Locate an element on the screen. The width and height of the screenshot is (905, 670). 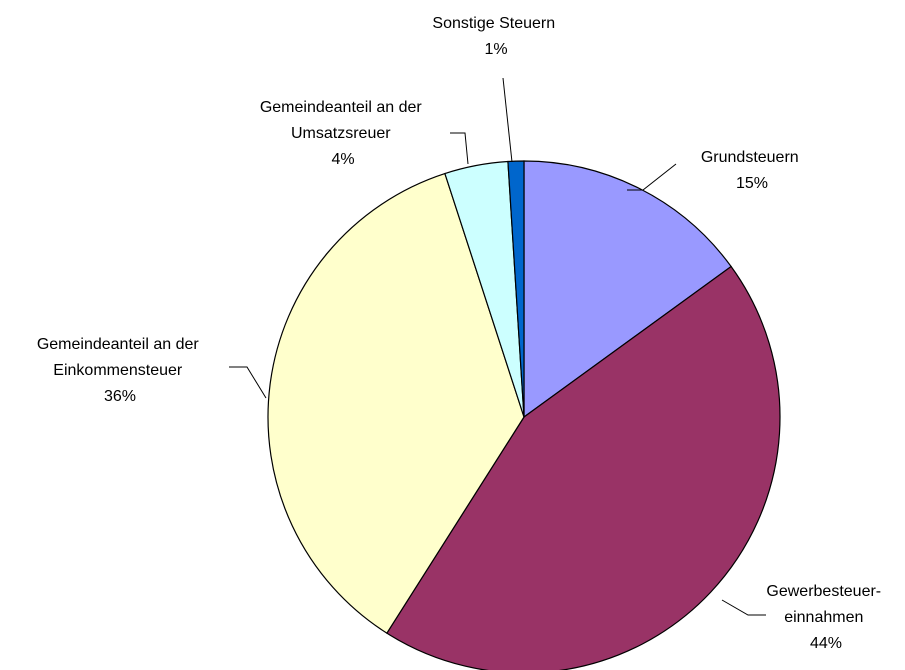
leader-line-grundsteuern is located at coordinates (652, 177).